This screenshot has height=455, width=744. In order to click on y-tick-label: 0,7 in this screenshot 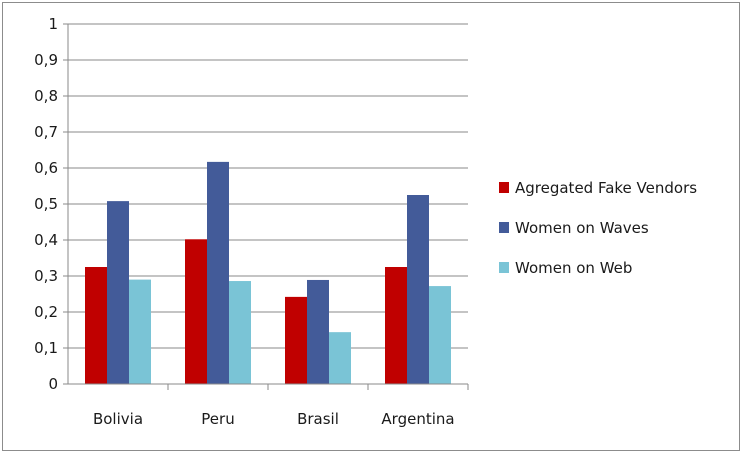, I will do `click(46, 132)`.